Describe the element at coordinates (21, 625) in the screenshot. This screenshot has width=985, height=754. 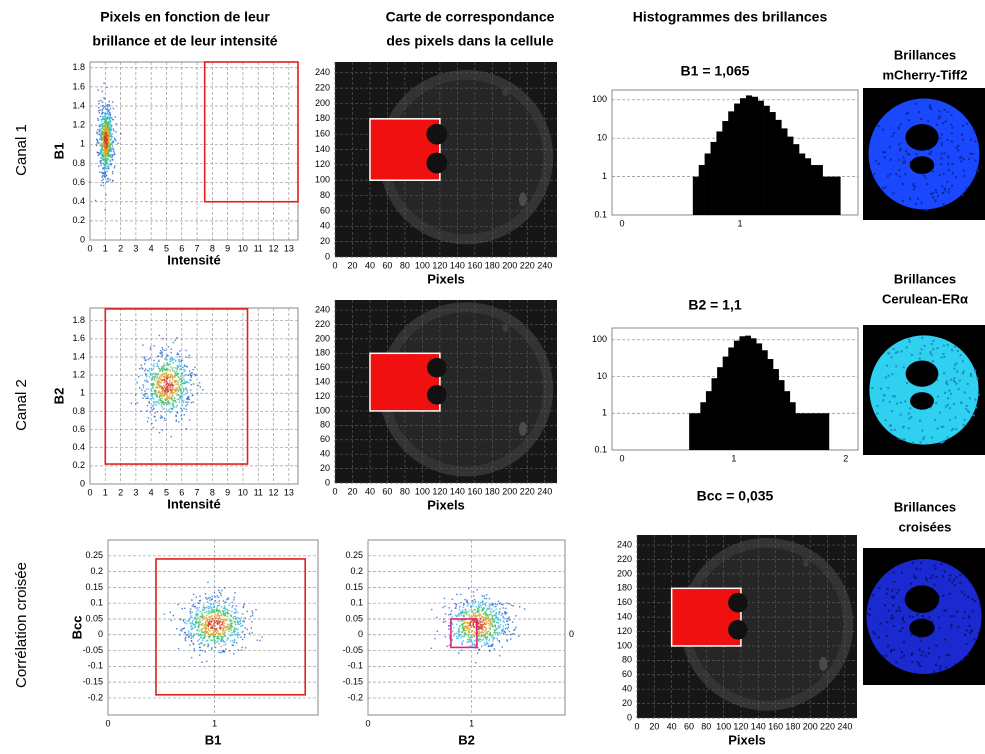
I see `row-label: Corrélation croisée` at that location.